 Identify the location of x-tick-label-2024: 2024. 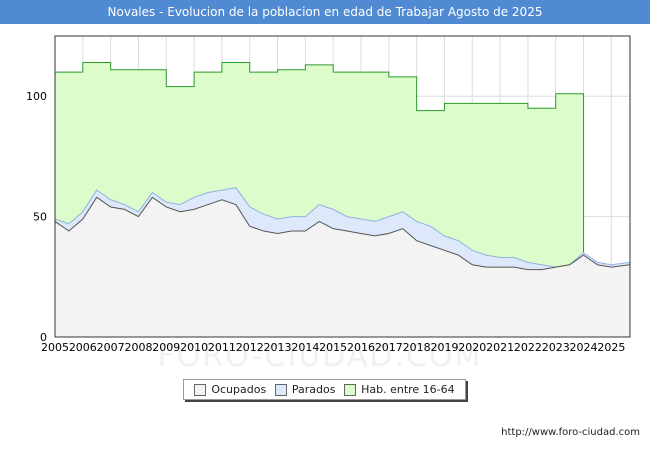
(584, 347).